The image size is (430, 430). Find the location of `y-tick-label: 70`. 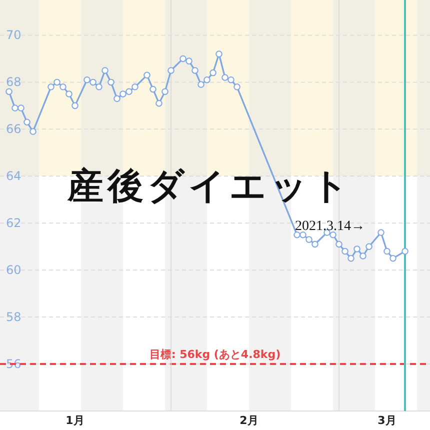

y-tick-label: 70 is located at coordinates (14, 35).